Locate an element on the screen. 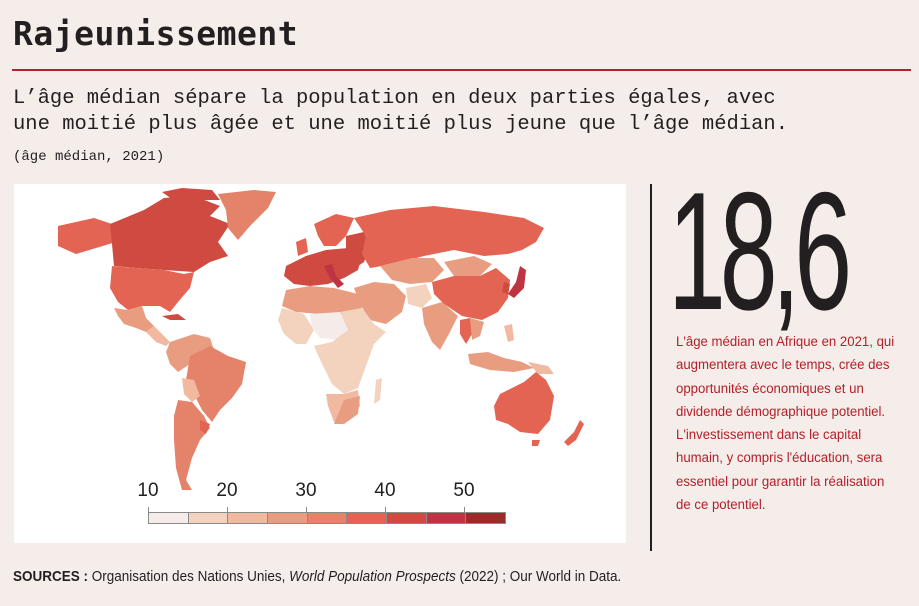 The width and height of the screenshot is (919, 606). title-divider is located at coordinates (461, 70).